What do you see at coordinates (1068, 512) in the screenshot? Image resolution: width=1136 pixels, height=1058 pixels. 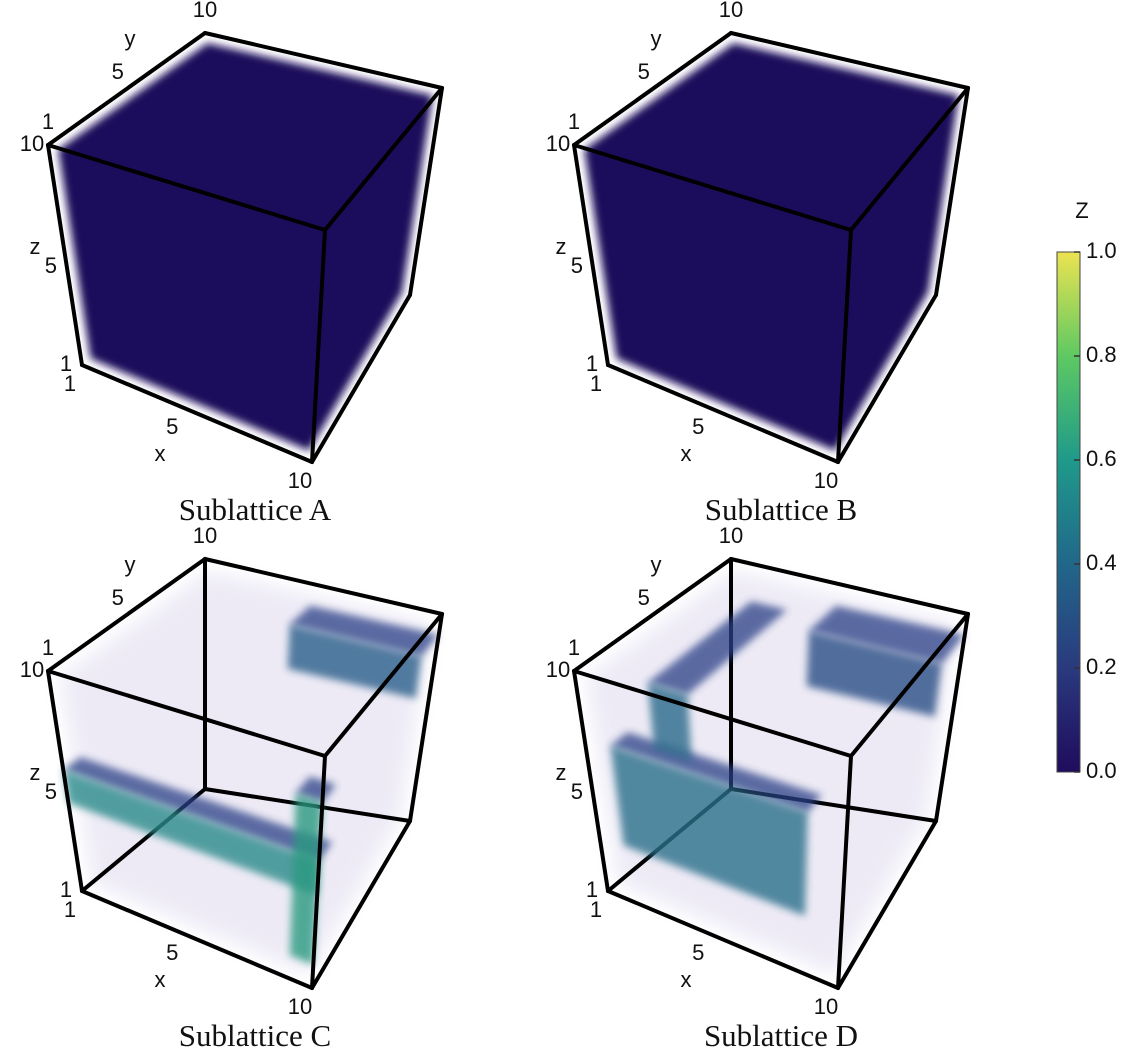 I see `colorbar` at bounding box center [1068, 512].